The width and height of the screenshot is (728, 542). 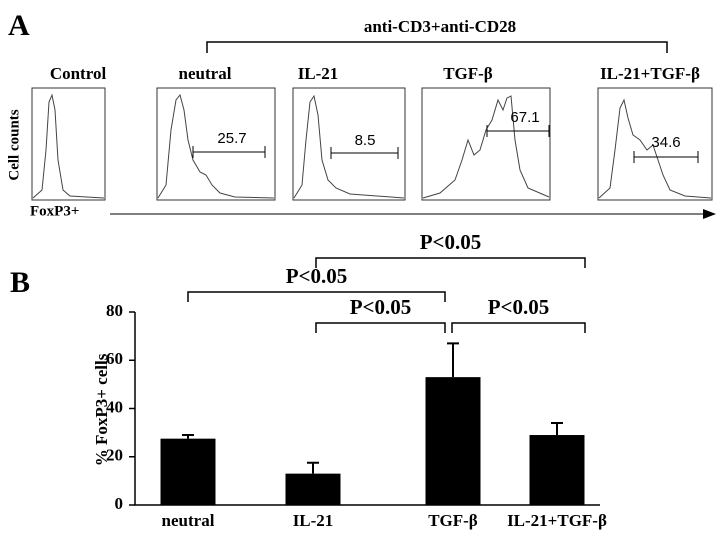 What do you see at coordinates (453, 520) in the screenshot?
I see `x-tick-label: TGF-β` at bounding box center [453, 520].